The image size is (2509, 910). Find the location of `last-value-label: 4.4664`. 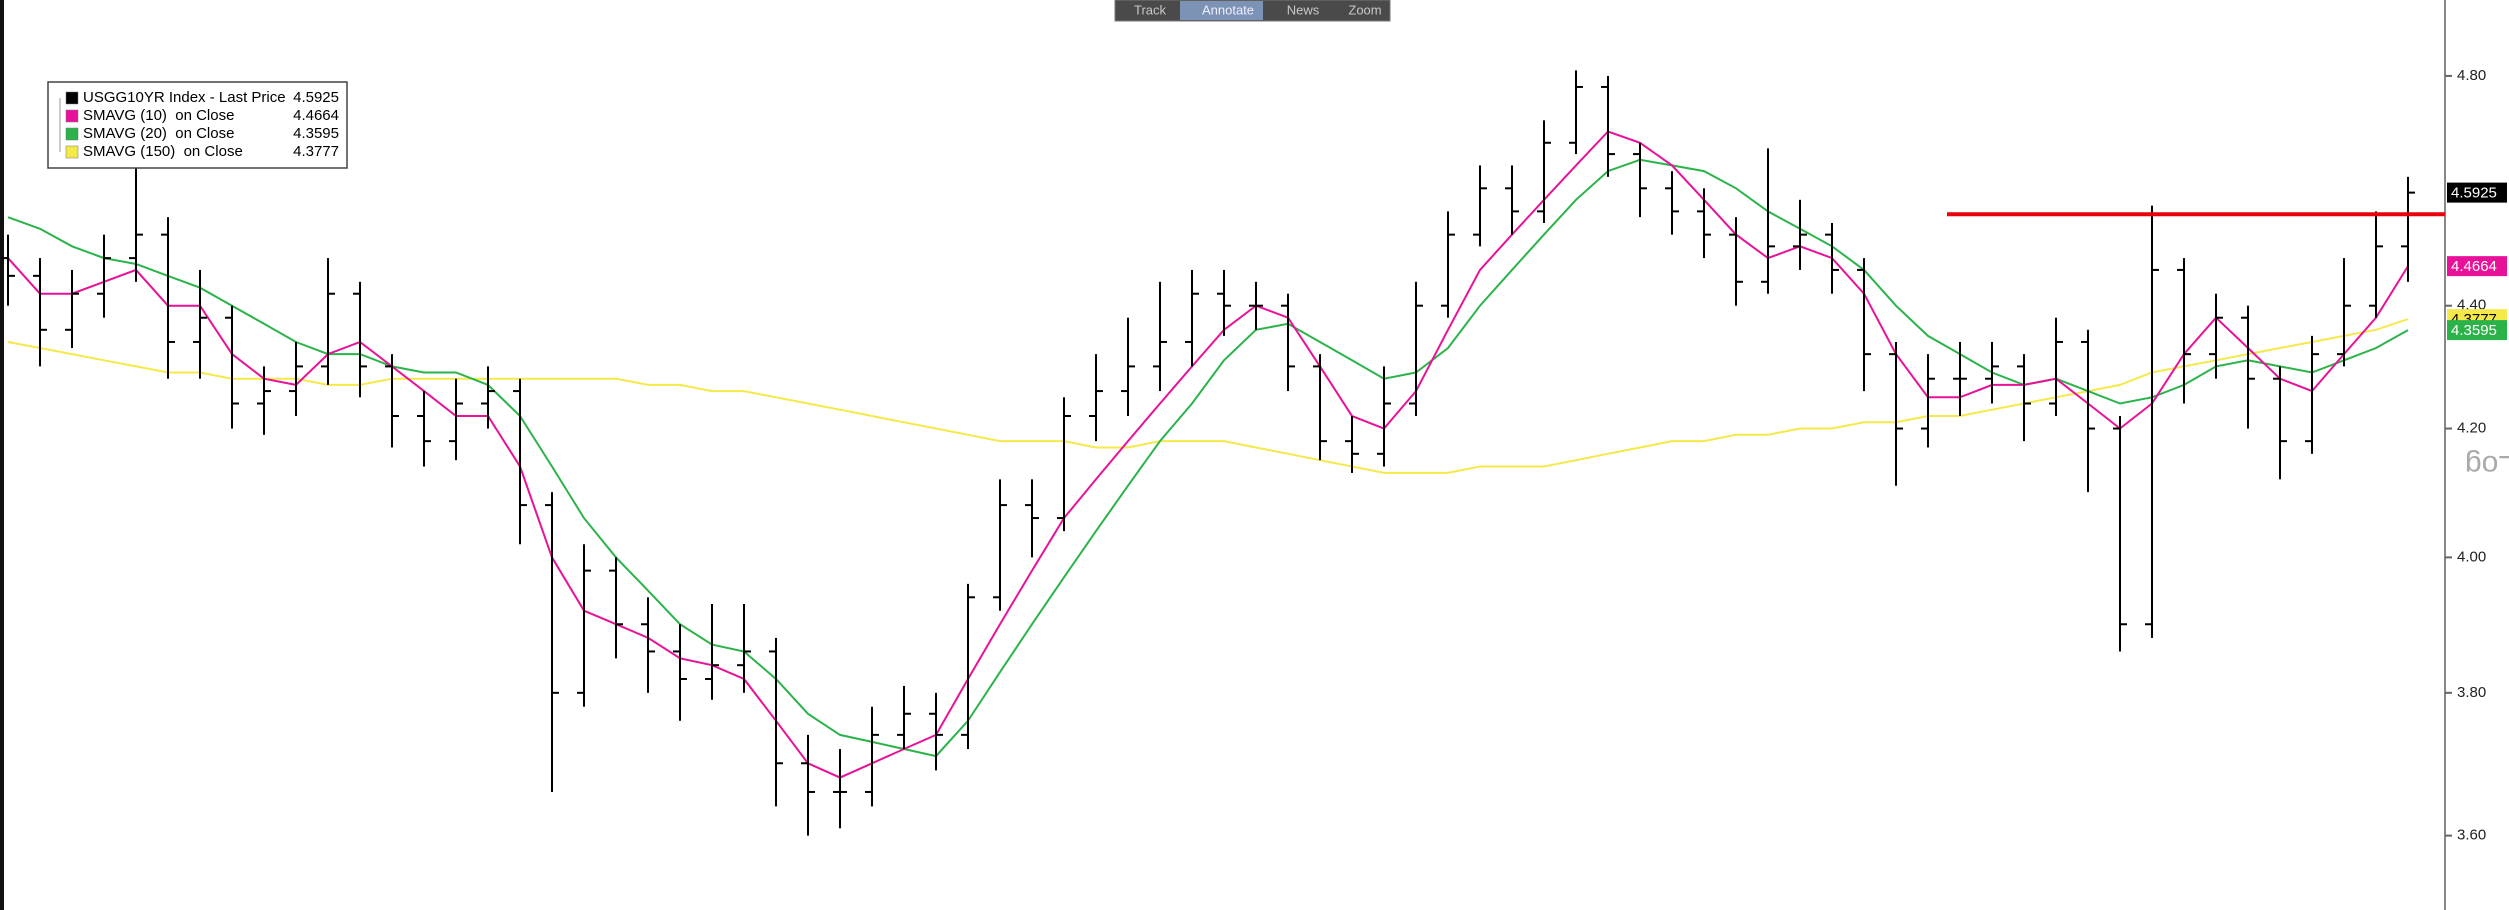

last-value-label: 4.4664 is located at coordinates (2474, 266).